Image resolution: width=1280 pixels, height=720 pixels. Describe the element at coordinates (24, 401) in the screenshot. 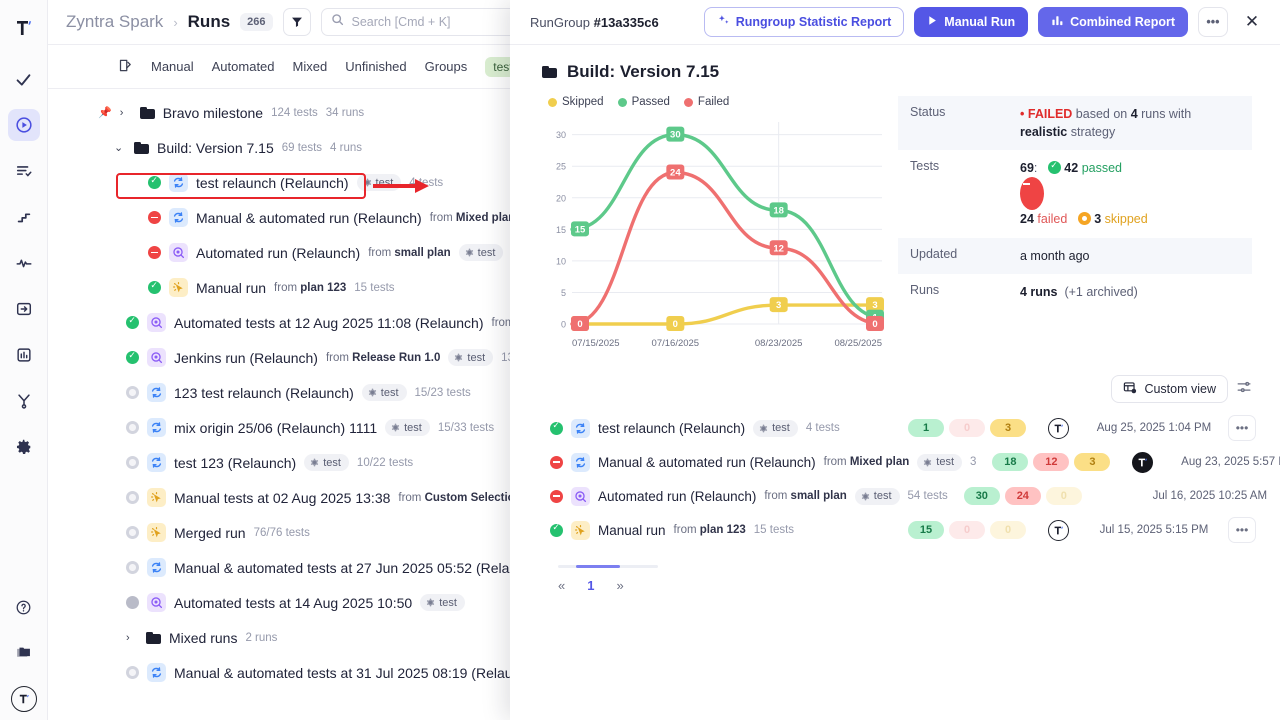

I see `sidebar-item-integrations` at that location.